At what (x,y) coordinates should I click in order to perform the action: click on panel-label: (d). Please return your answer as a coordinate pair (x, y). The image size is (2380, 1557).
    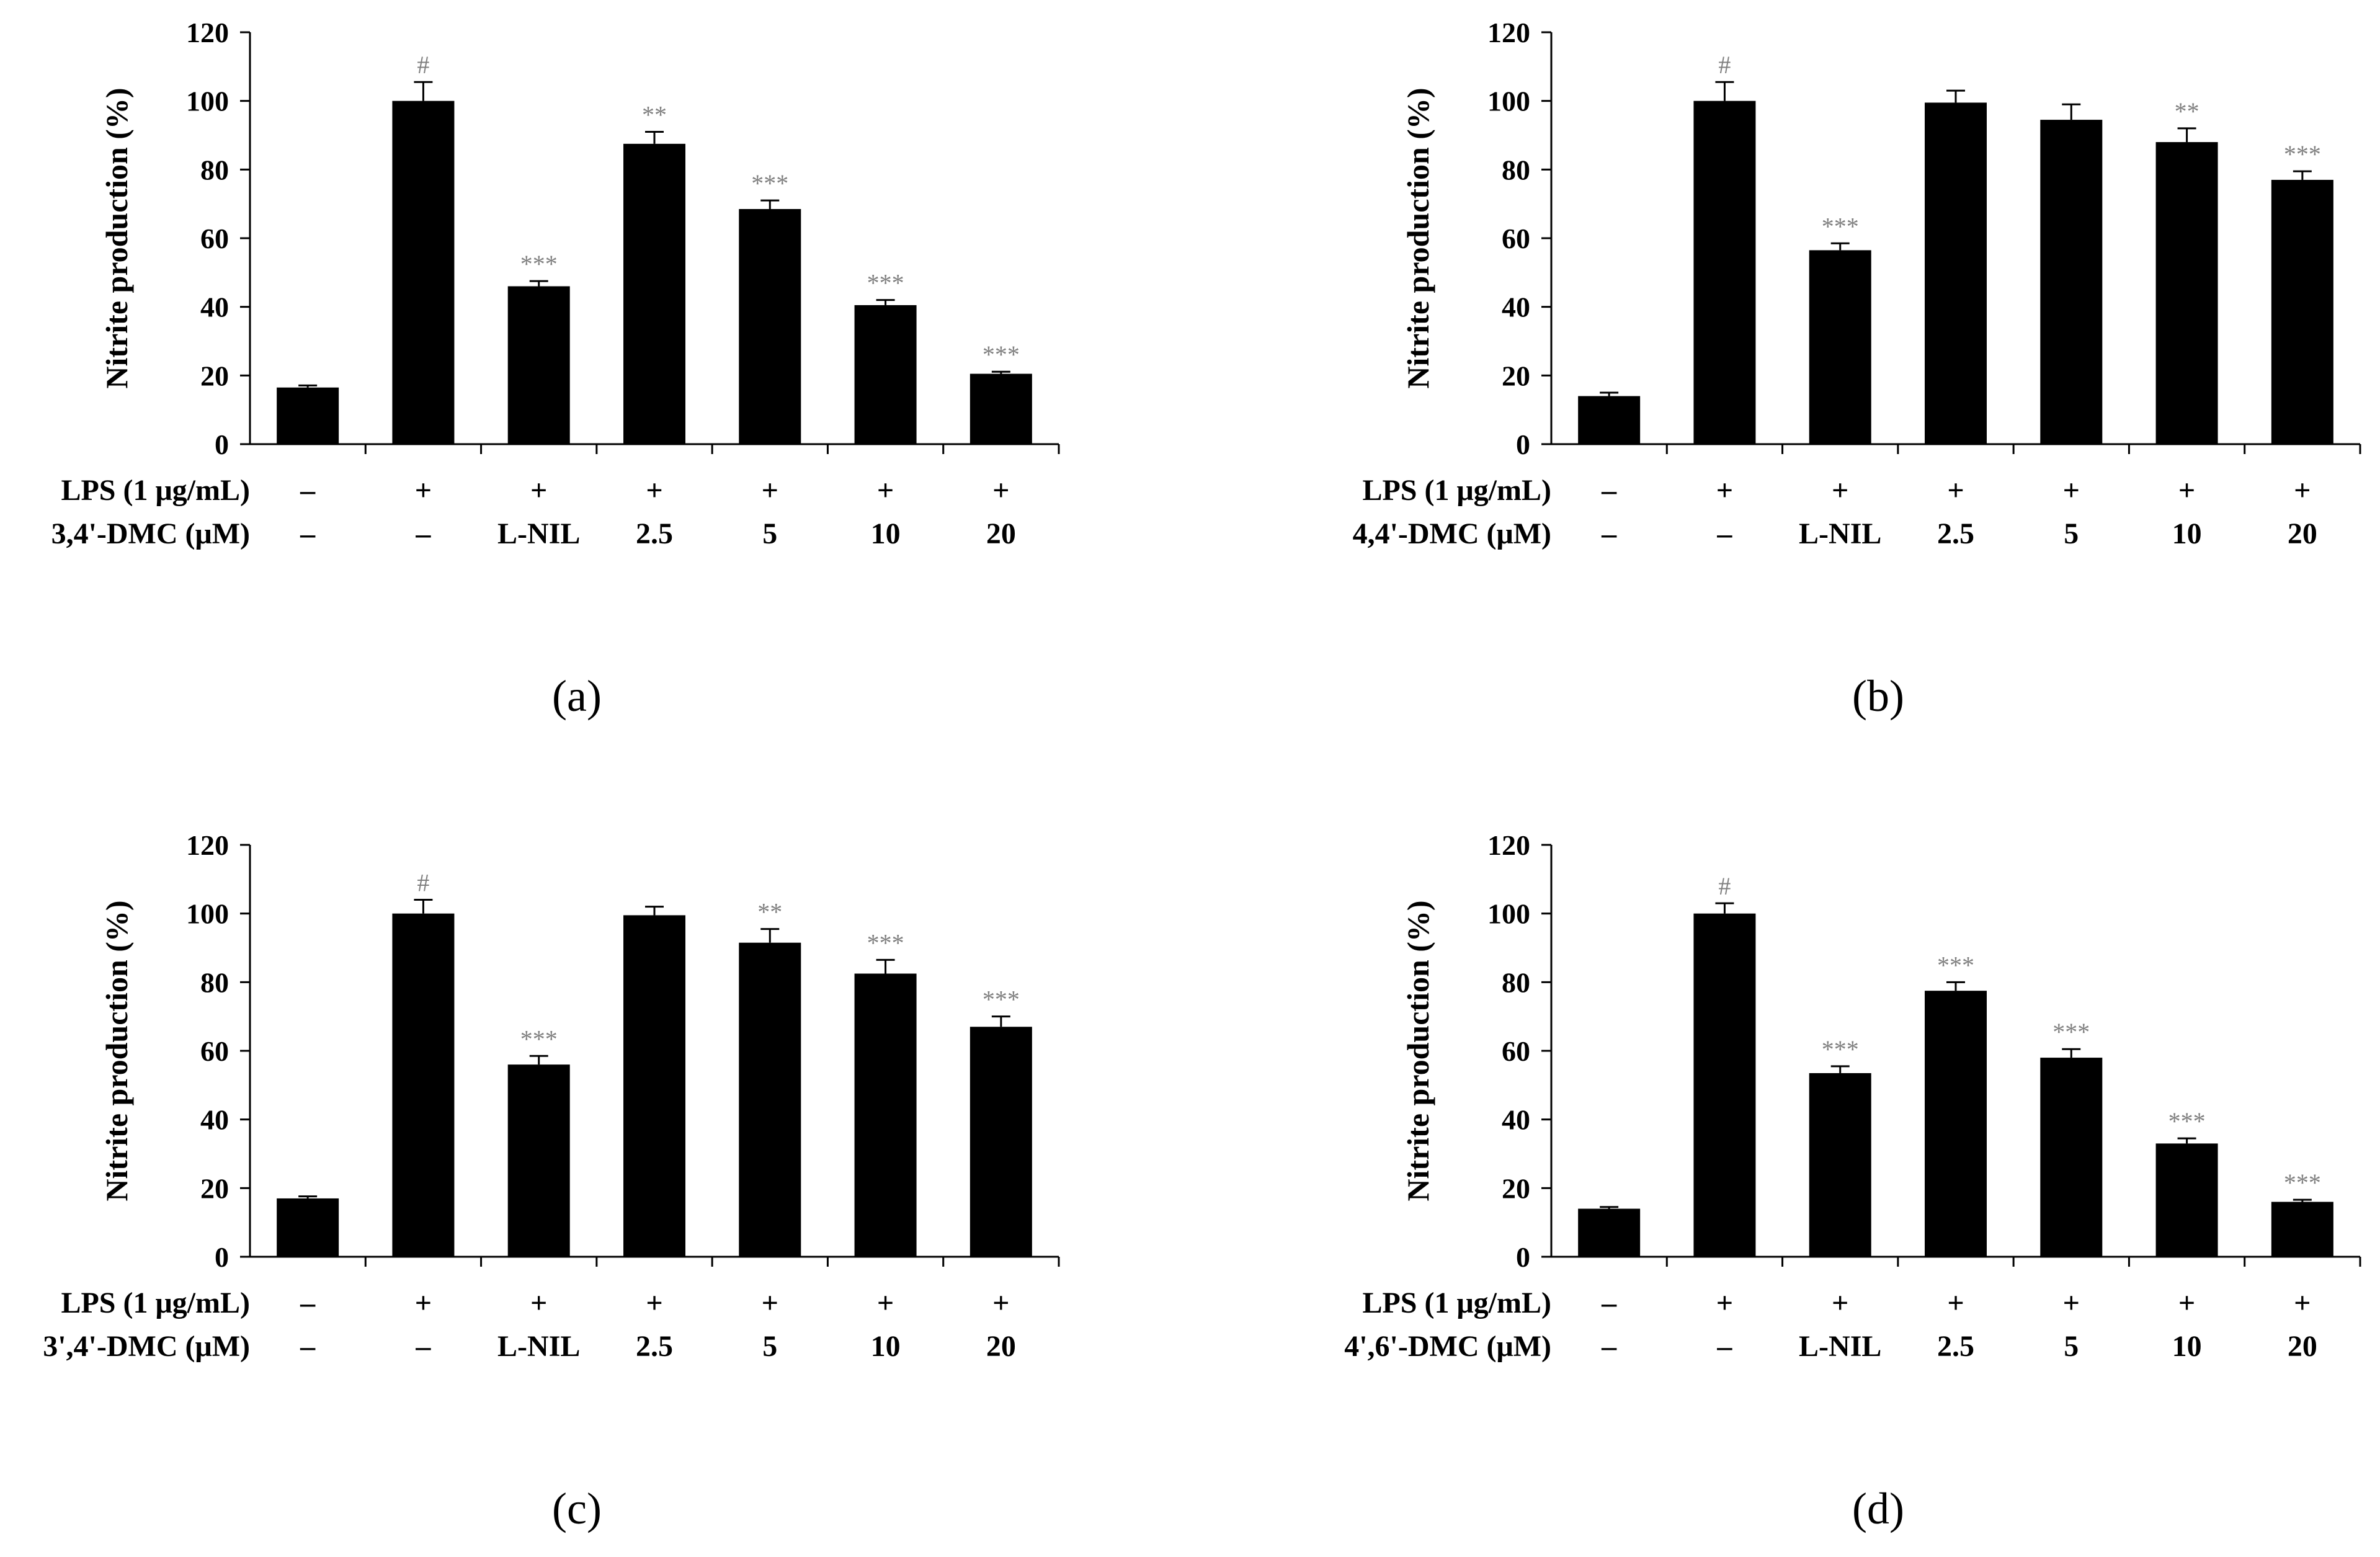
    Looking at the image, I should click on (1878, 1508).